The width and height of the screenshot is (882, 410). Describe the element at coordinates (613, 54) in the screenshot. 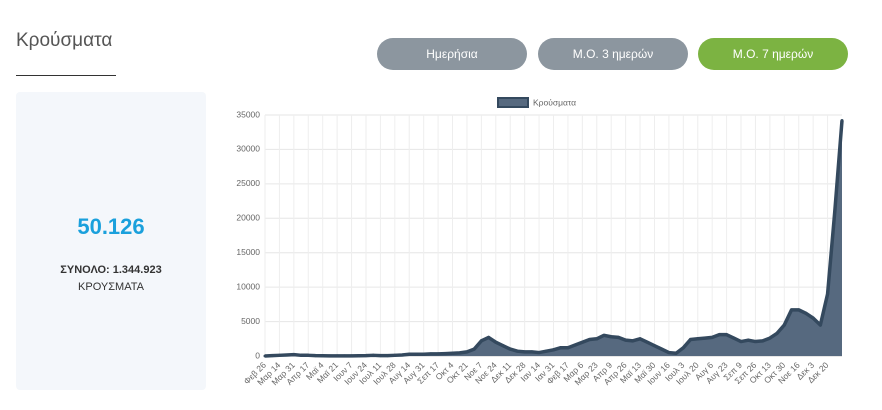

I see `avg3-button: Μ.Ο. 3 ημερών` at that location.